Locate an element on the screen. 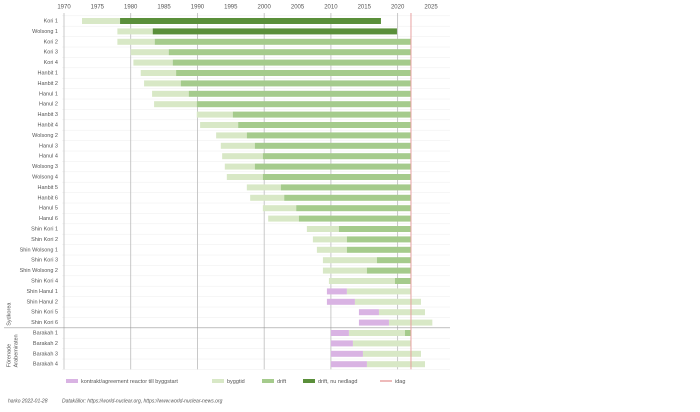 Image resolution: width=700 pixels, height=412 pixels. category-label: Shin Kori 1 is located at coordinates (44, 229).